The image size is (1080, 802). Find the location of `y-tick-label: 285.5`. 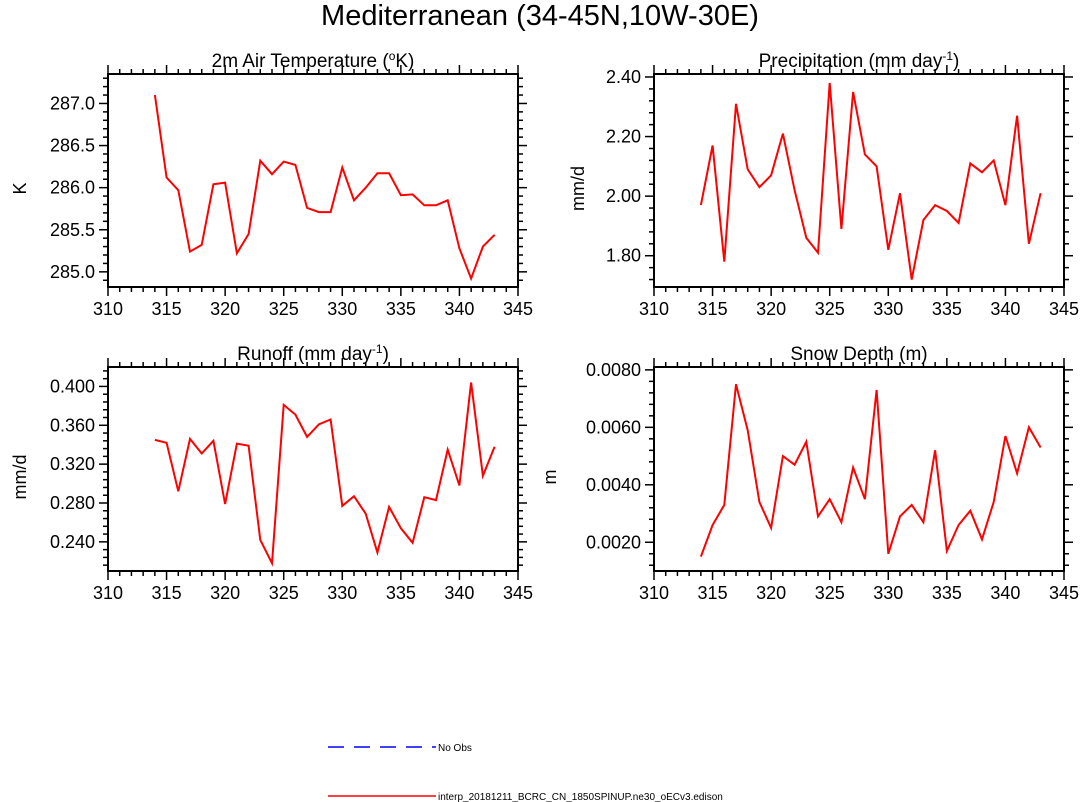

y-tick-label: 285.5 is located at coordinates (72, 230).